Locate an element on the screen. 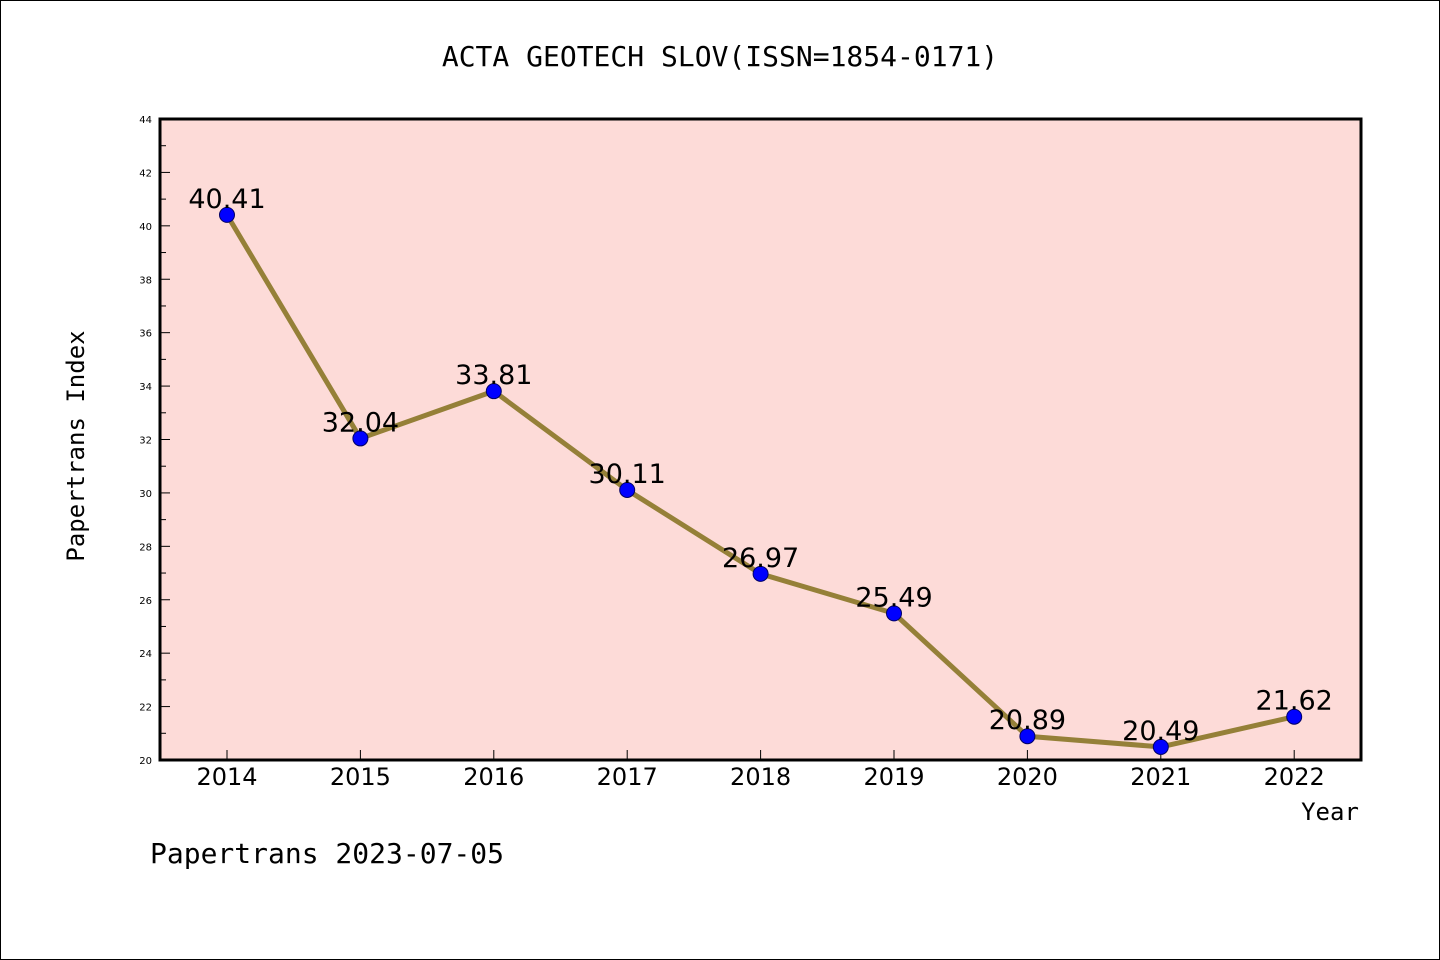 This screenshot has height=960, width=1440. data-label: 20.89 is located at coordinates (1027, 720).